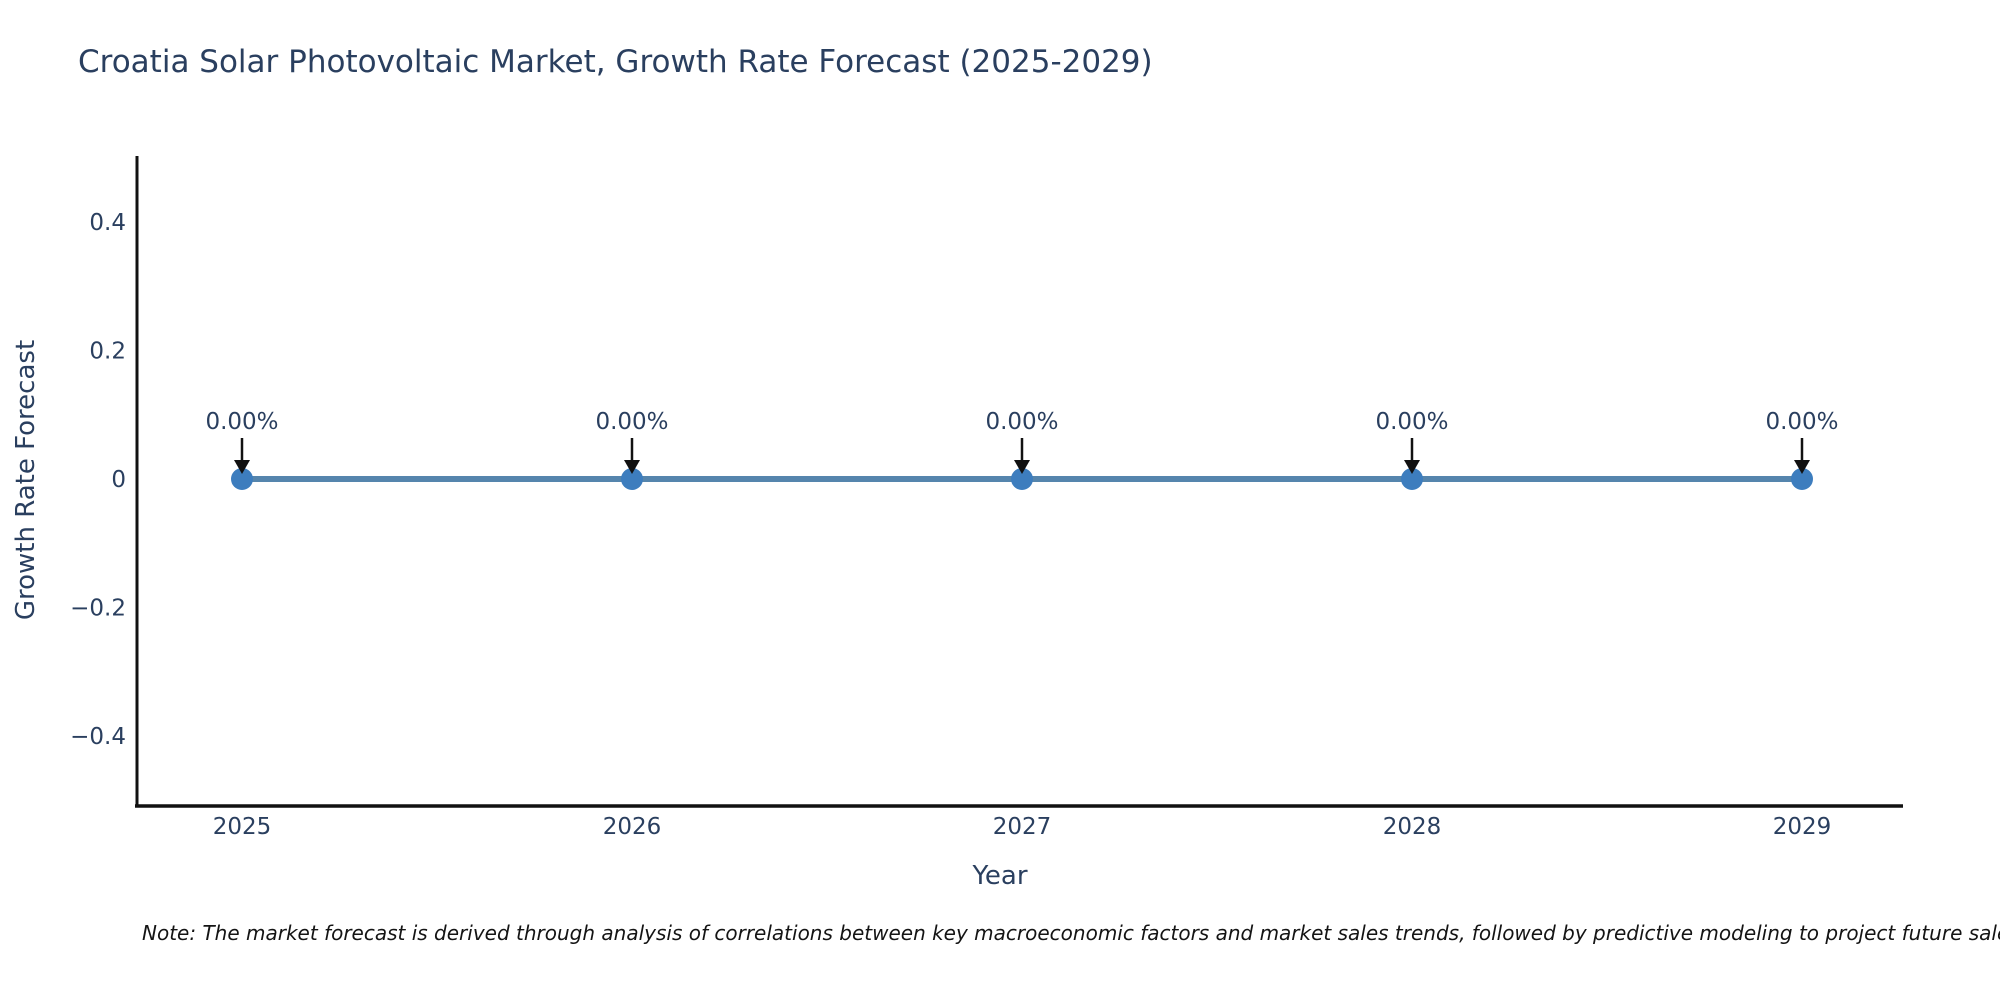  I want to click on data-series, so click(1022, 479).